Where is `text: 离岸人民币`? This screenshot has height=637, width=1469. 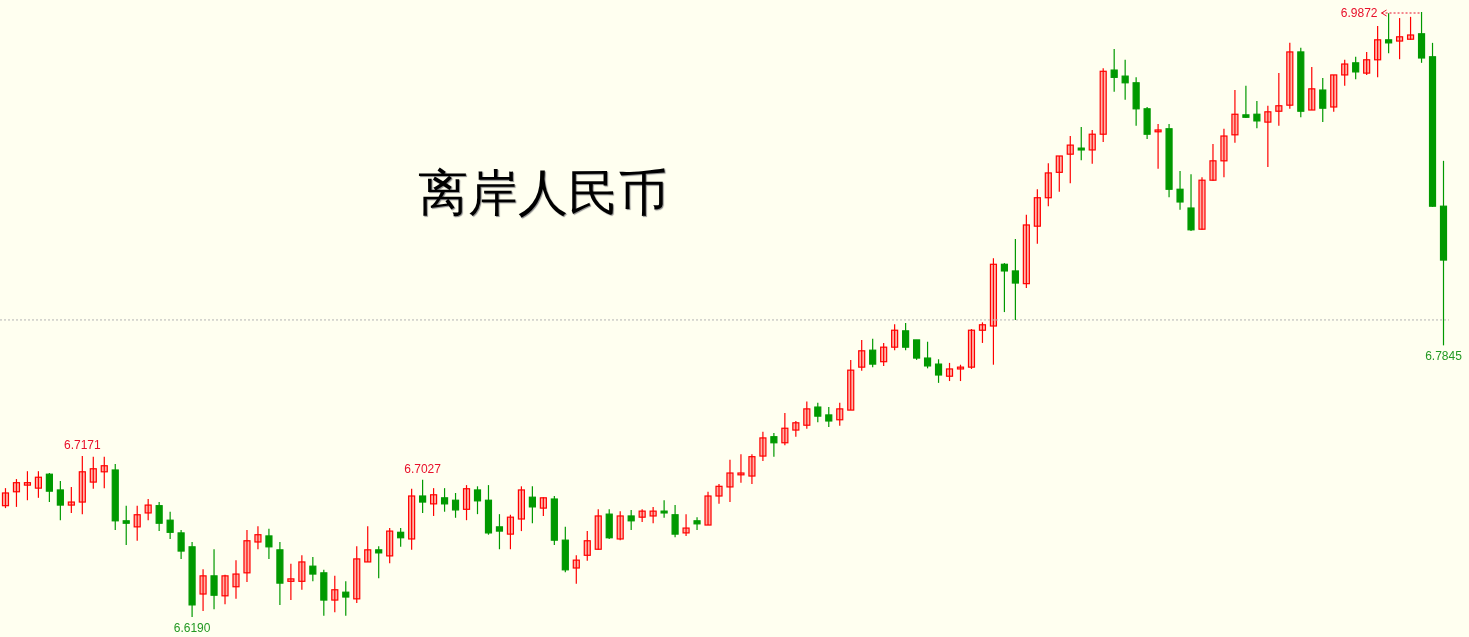
text: 离岸人民币 is located at coordinates (543, 193).